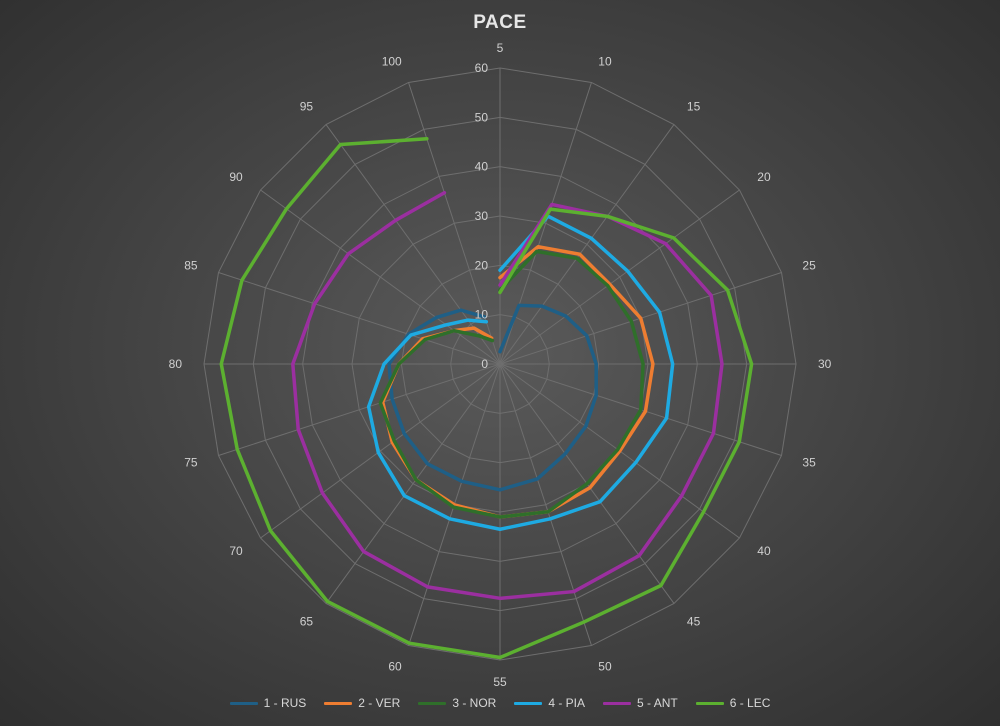 The height and width of the screenshot is (726, 1000). I want to click on legend-label: 3 - NOR, so click(474, 703).